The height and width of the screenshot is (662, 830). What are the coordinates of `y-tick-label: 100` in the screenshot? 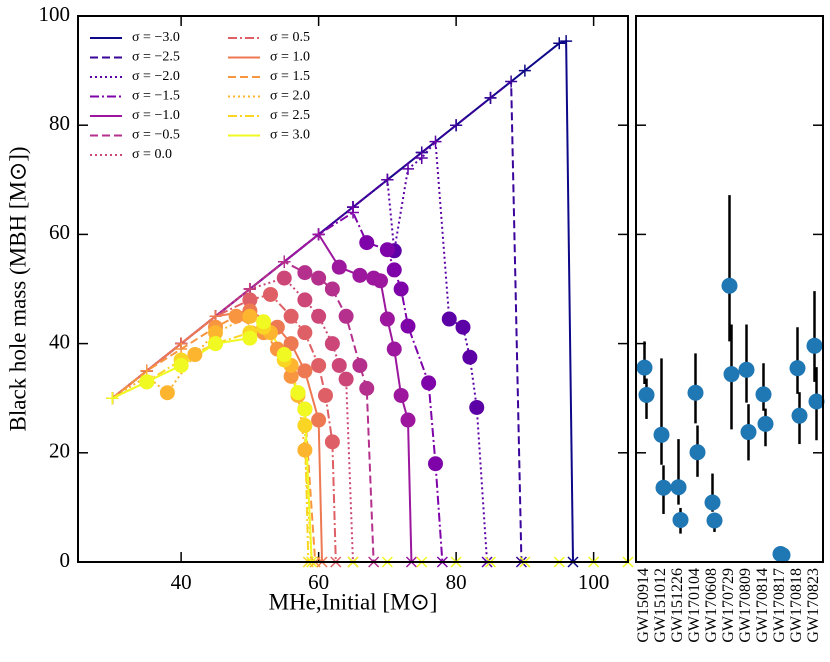 It's located at (55, 14).